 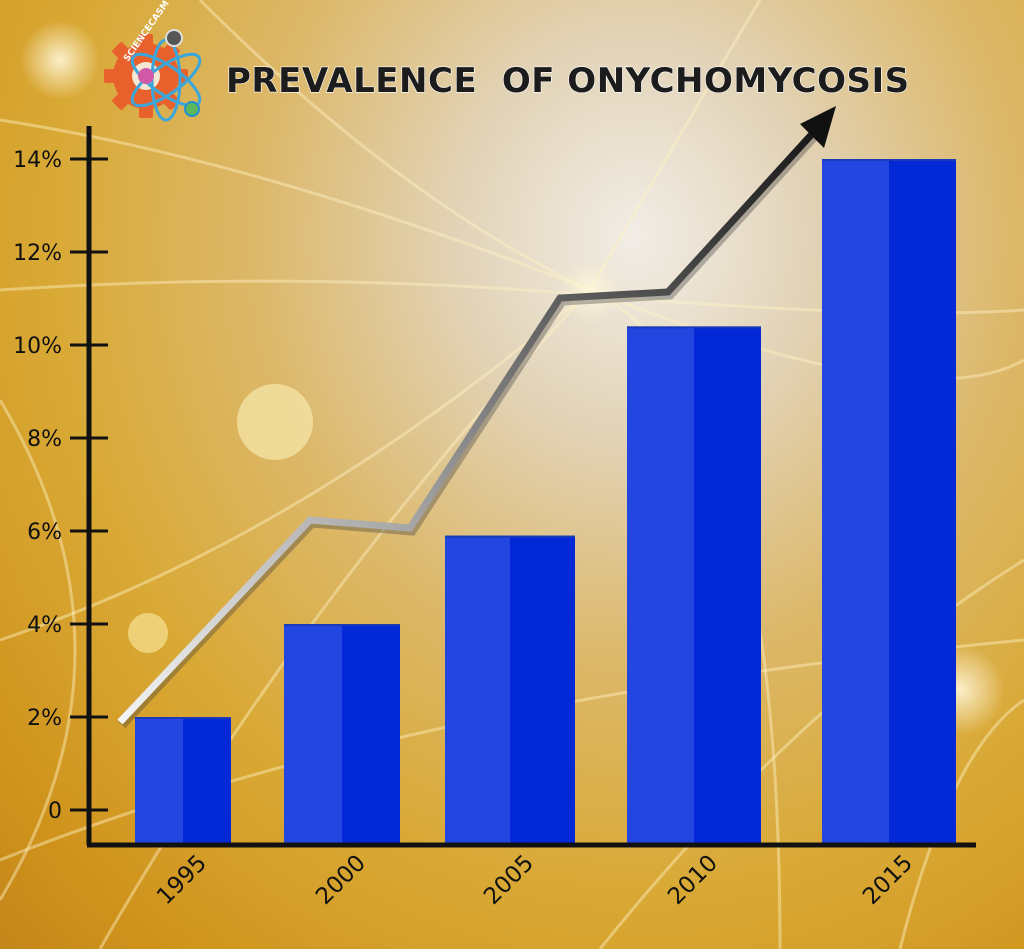 I want to click on trend-arrow-head, so click(x=818, y=127).